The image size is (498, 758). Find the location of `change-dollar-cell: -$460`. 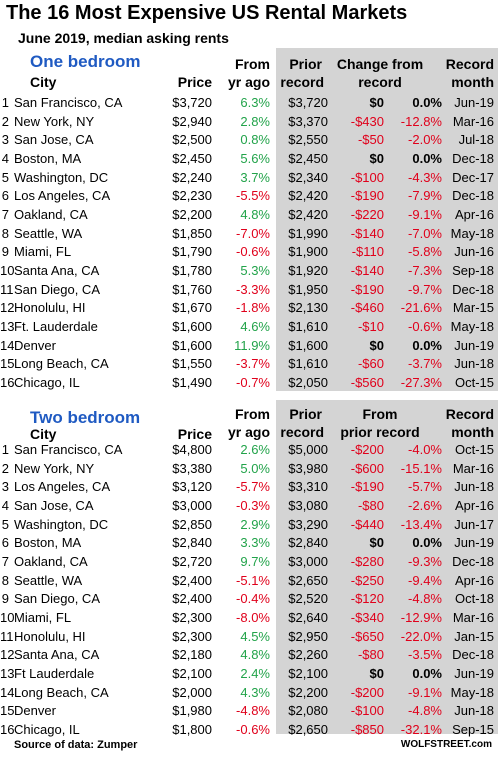

change-dollar-cell: -$460 is located at coordinates (367, 308).